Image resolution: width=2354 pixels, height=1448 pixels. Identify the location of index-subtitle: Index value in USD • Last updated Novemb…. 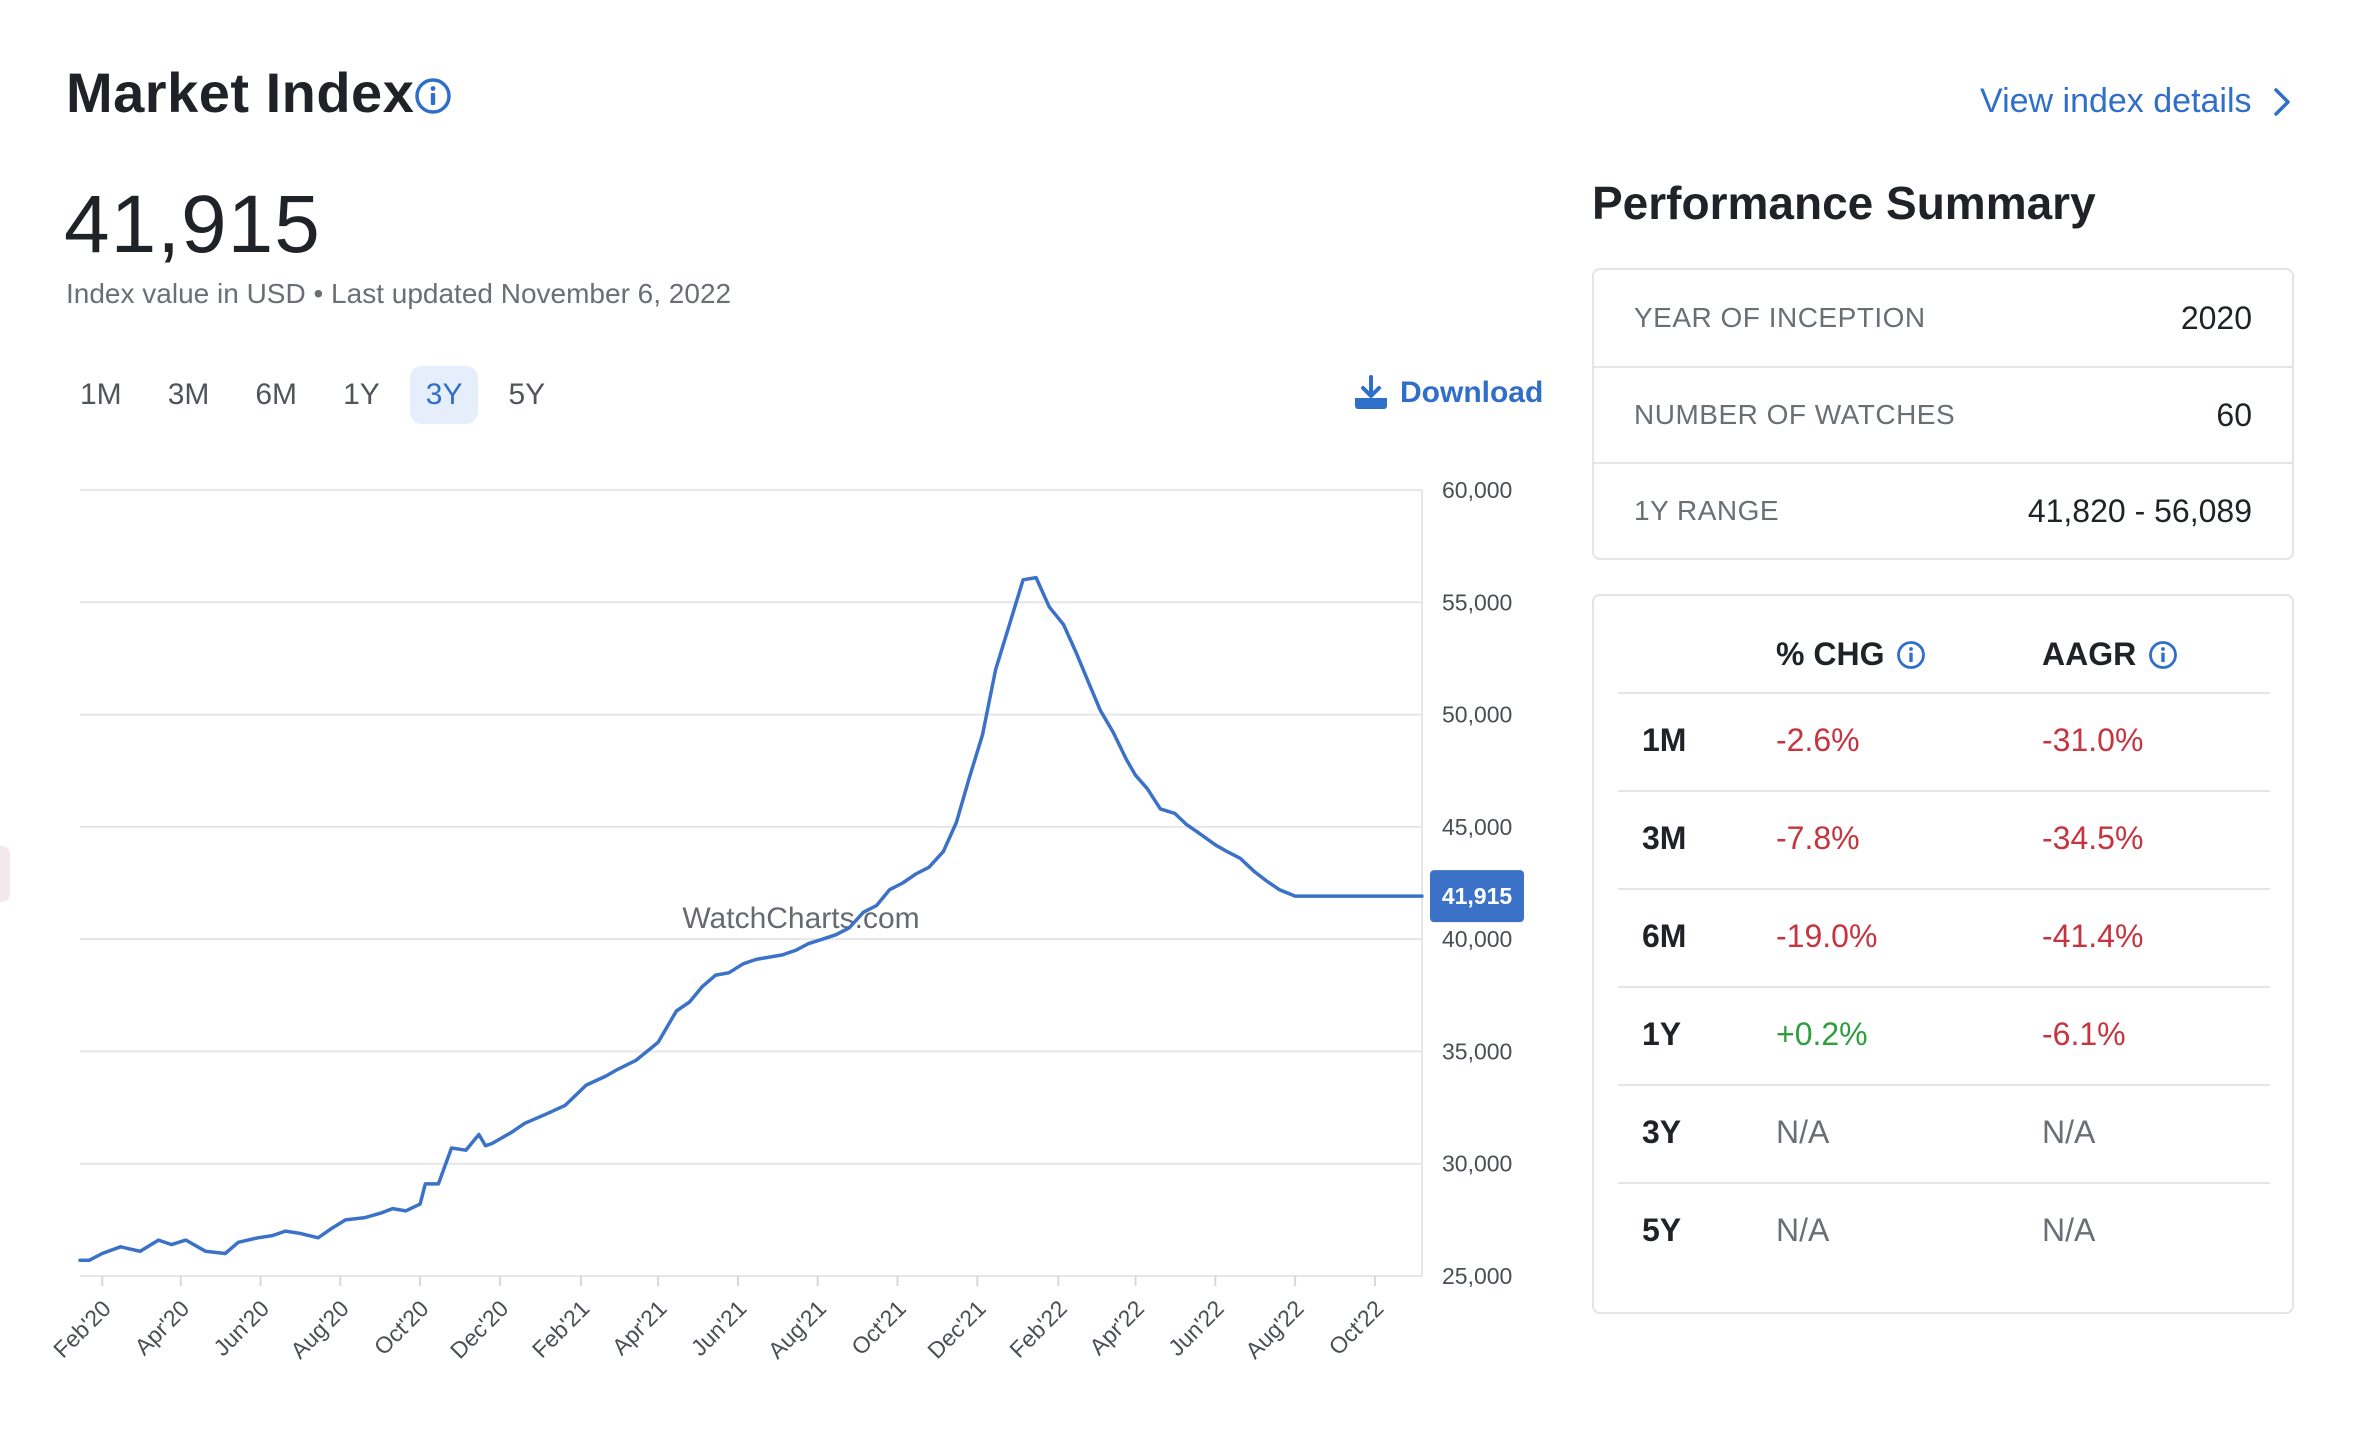
(399, 293).